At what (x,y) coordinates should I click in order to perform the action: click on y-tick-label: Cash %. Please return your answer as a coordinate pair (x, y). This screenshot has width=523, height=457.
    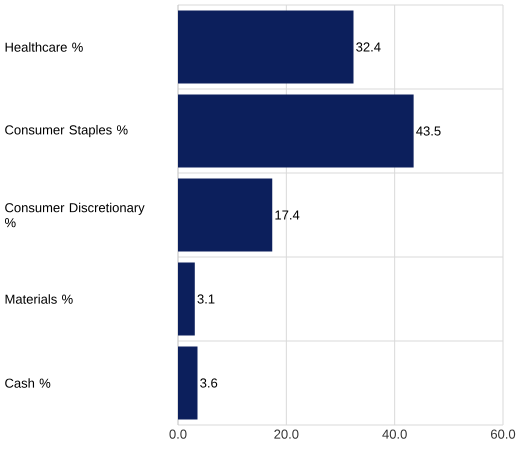
    Looking at the image, I should click on (27, 383).